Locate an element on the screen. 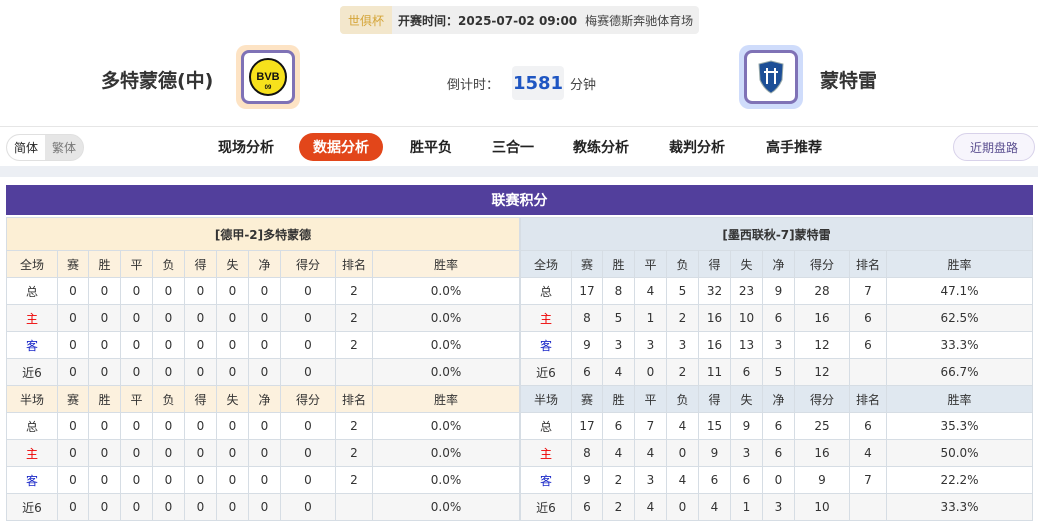  countdown: 倒计时： 1581 分钟 is located at coordinates (521, 83).